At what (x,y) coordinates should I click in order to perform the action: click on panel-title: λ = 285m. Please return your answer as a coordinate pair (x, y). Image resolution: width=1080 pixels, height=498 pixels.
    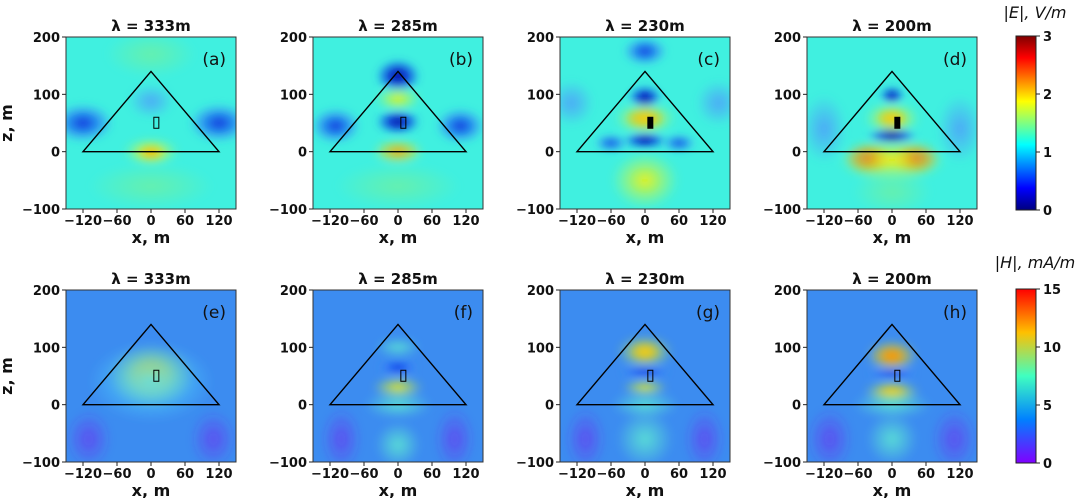
    Looking at the image, I should click on (397, 26).